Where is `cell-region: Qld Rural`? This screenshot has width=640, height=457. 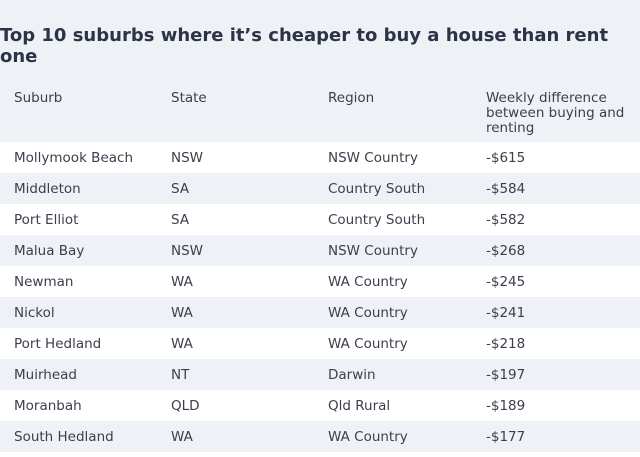
cell-region: Qld Rural is located at coordinates (359, 405).